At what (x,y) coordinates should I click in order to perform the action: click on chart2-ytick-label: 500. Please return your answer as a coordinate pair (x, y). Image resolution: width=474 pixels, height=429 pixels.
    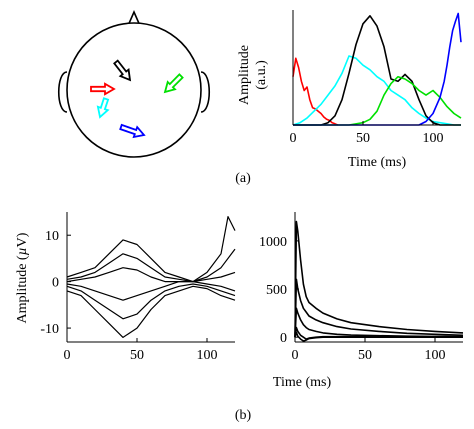
    Looking at the image, I should click on (276, 290).